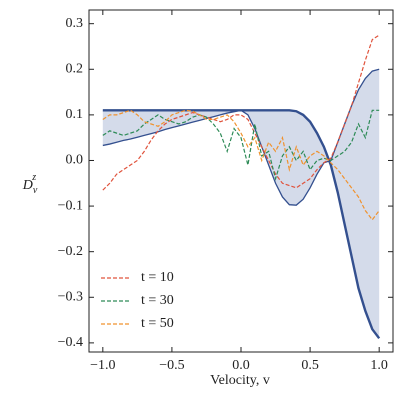 The image size is (415, 415). What do you see at coordinates (157, 300) in the screenshot?
I see `legend-label: t = 30` at bounding box center [157, 300].